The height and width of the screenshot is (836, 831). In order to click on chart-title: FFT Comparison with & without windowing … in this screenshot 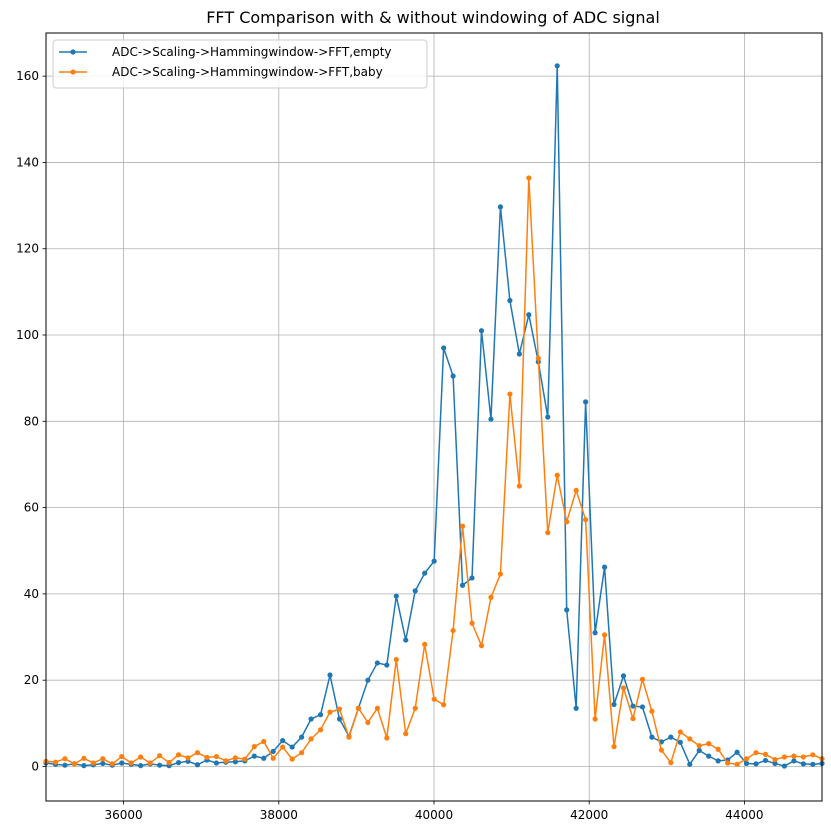, I will do `click(433, 17)`.